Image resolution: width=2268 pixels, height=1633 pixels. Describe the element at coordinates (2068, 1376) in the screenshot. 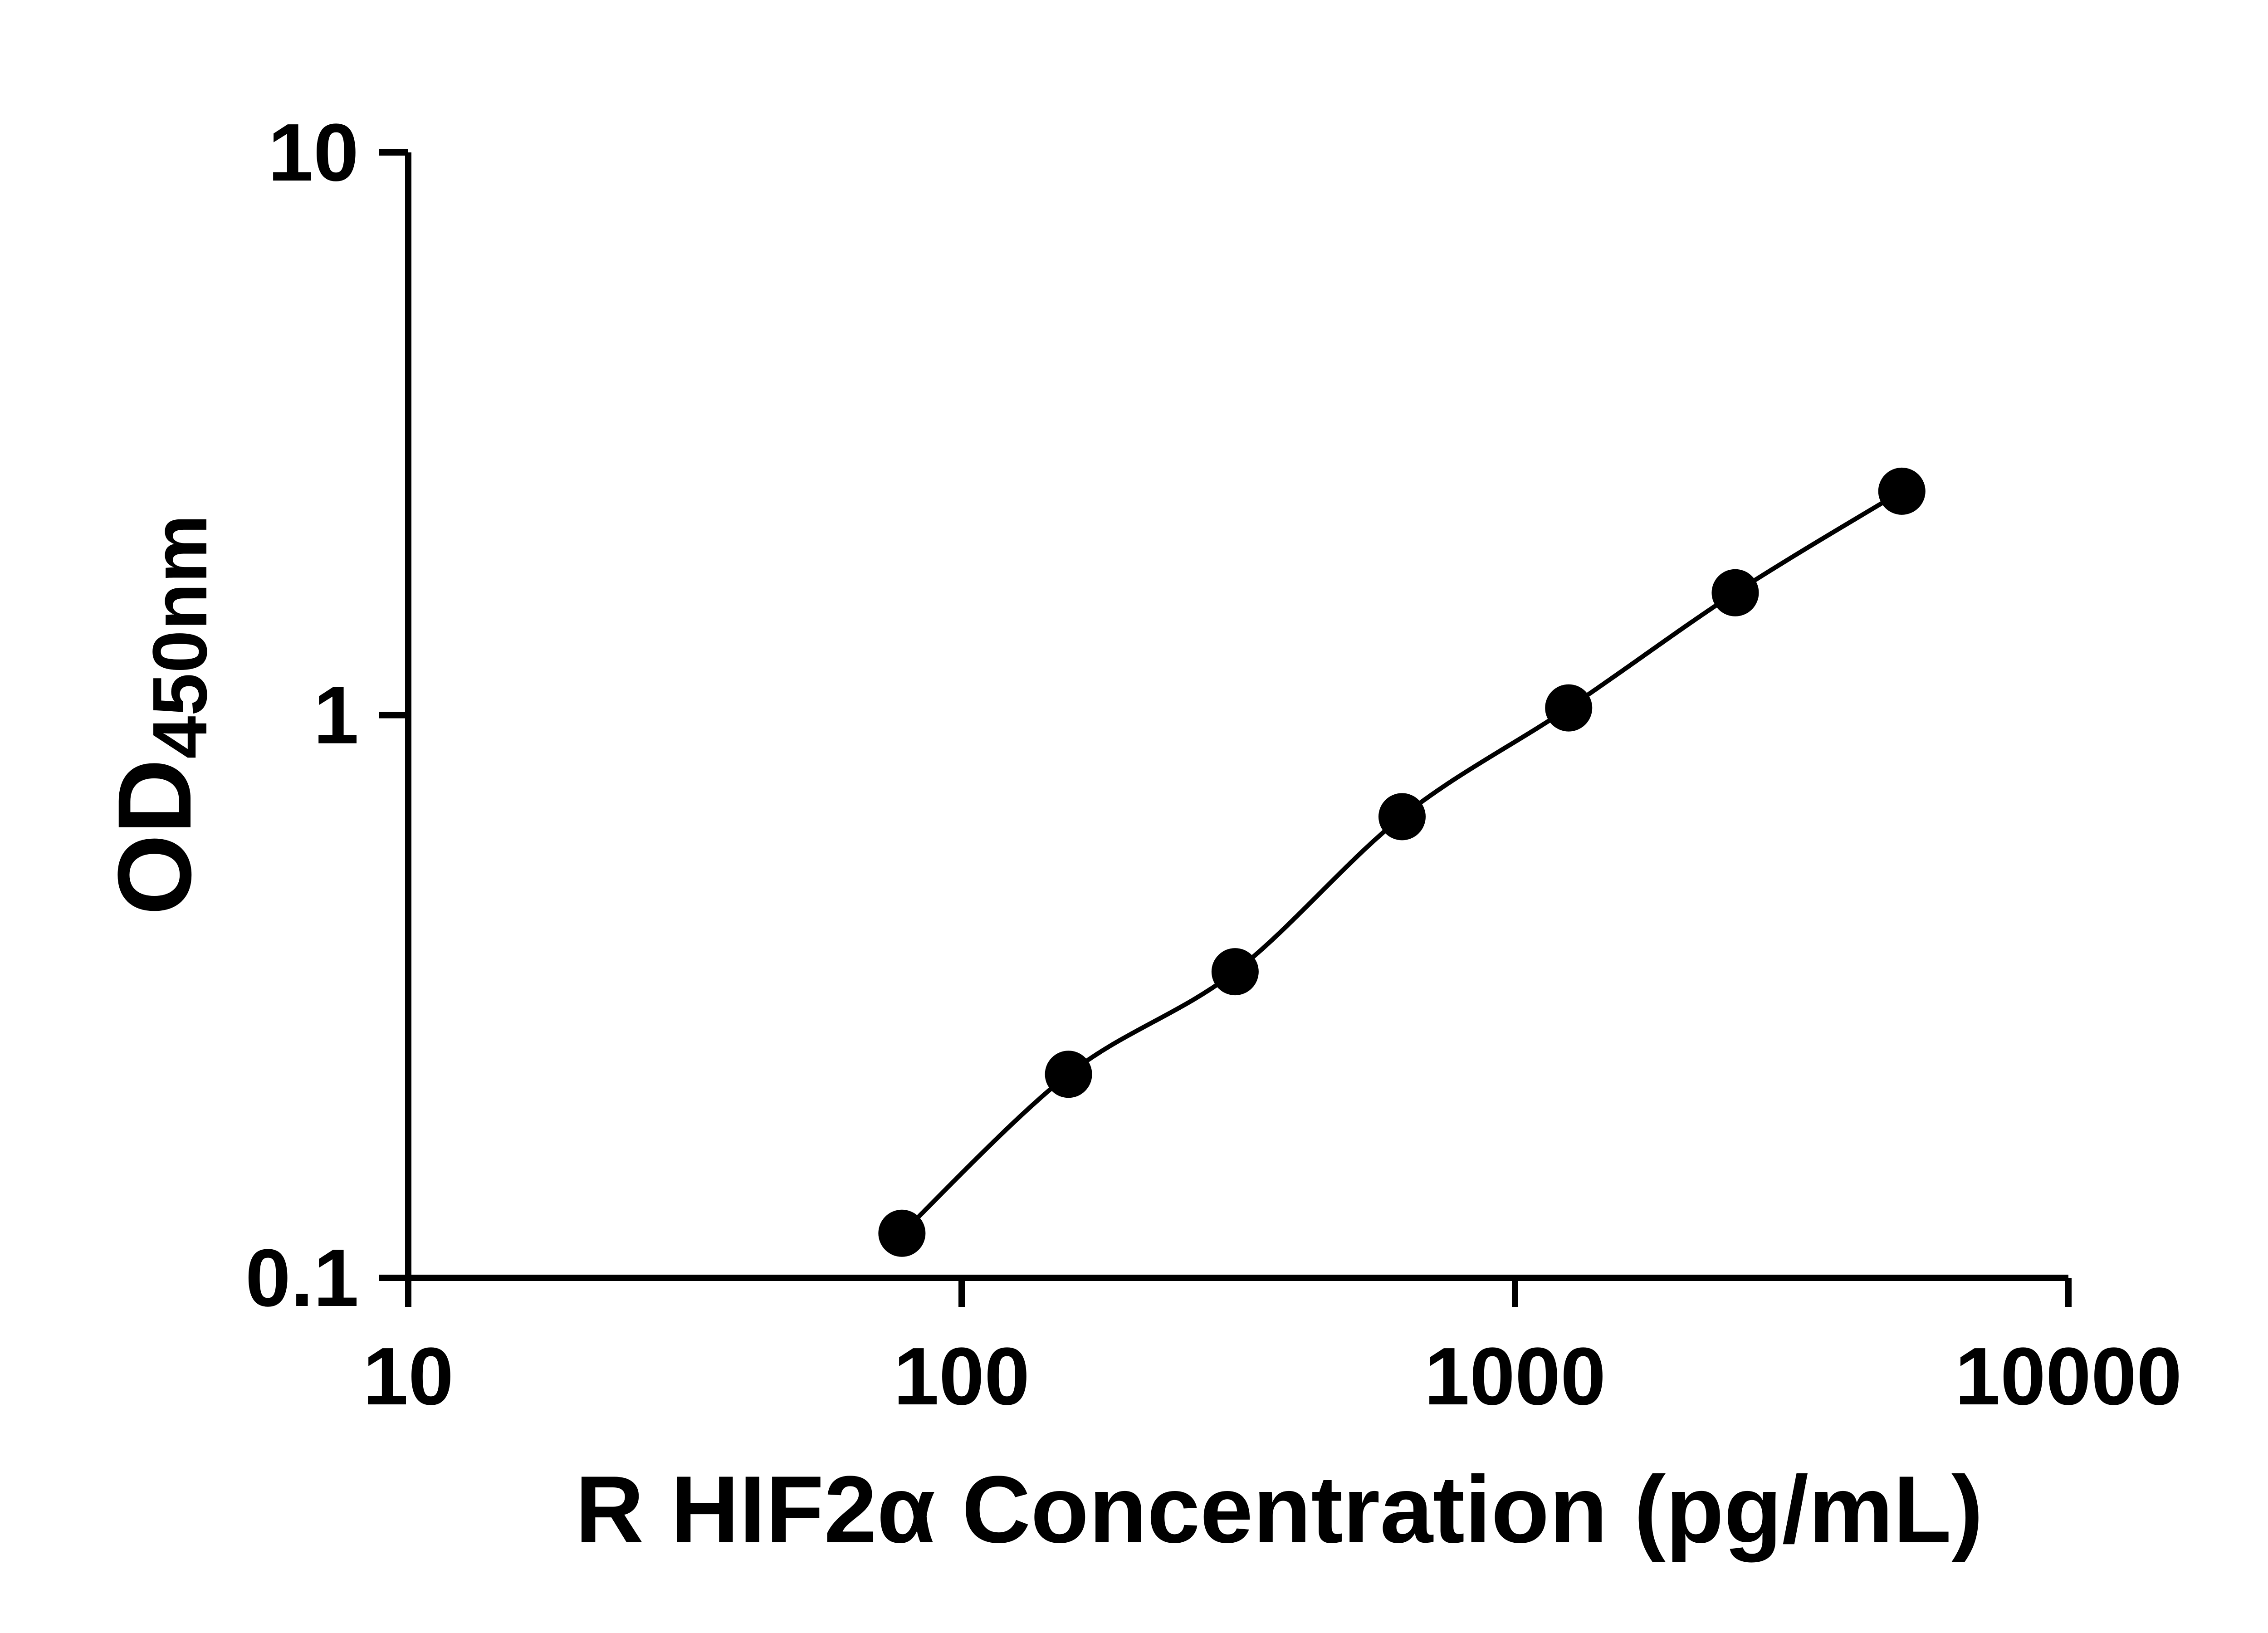

I see `x-tick-label: 10000` at that location.